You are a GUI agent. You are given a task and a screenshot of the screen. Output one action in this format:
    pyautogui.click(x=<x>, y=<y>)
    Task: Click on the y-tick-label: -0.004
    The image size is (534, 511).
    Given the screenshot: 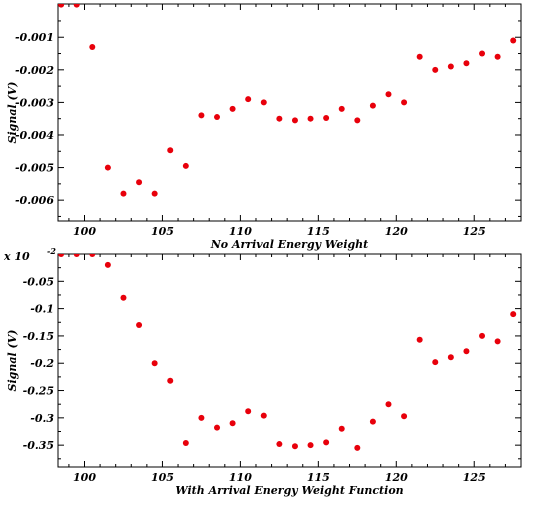 What is the action you would take?
    pyautogui.click(x=34, y=135)
    